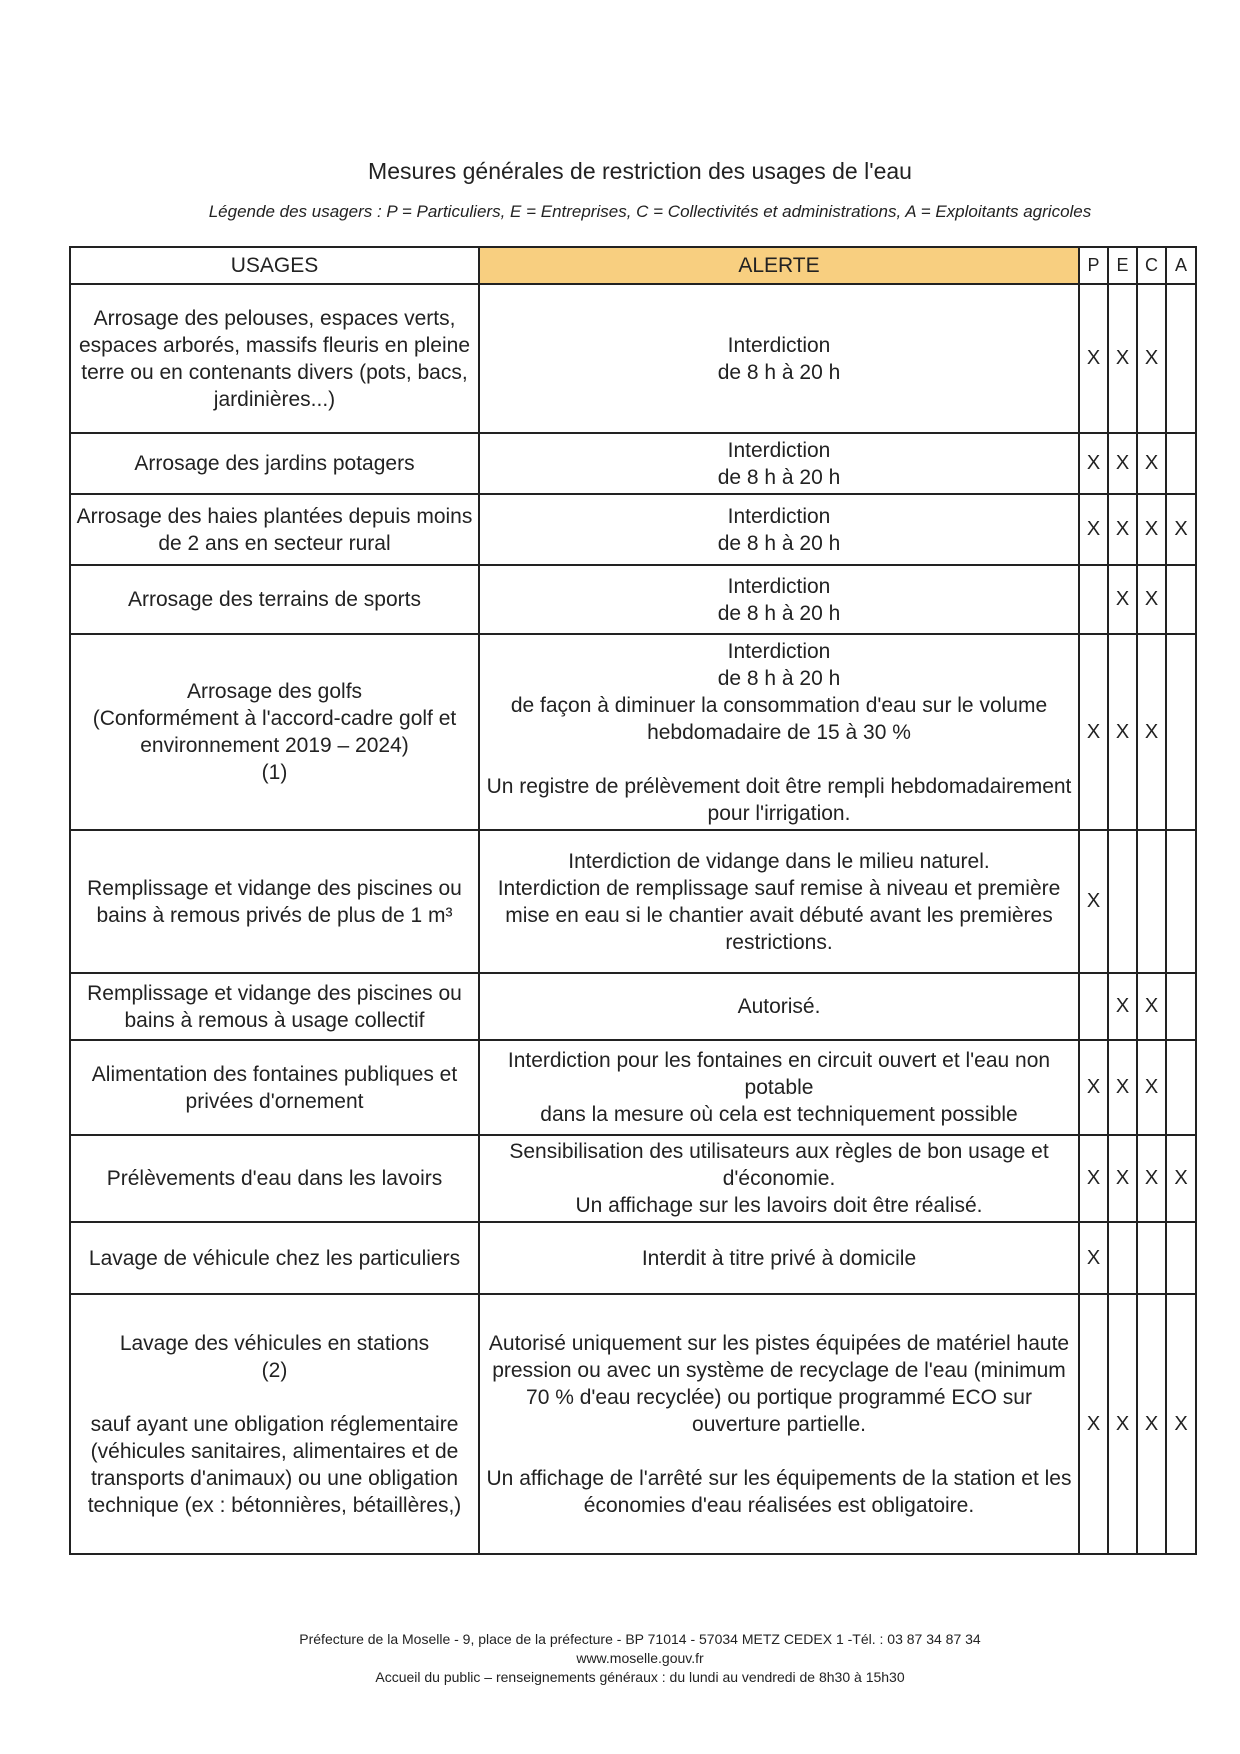  Describe the element at coordinates (640, 1658) in the screenshot. I see `website-link: www.moselle.gouv.fr` at that location.